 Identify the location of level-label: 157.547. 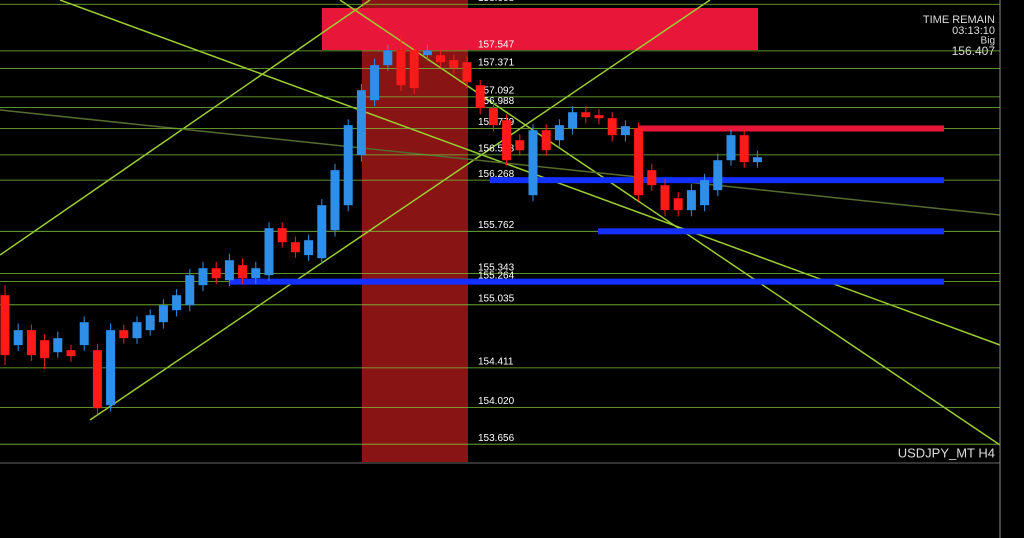
(496, 44).